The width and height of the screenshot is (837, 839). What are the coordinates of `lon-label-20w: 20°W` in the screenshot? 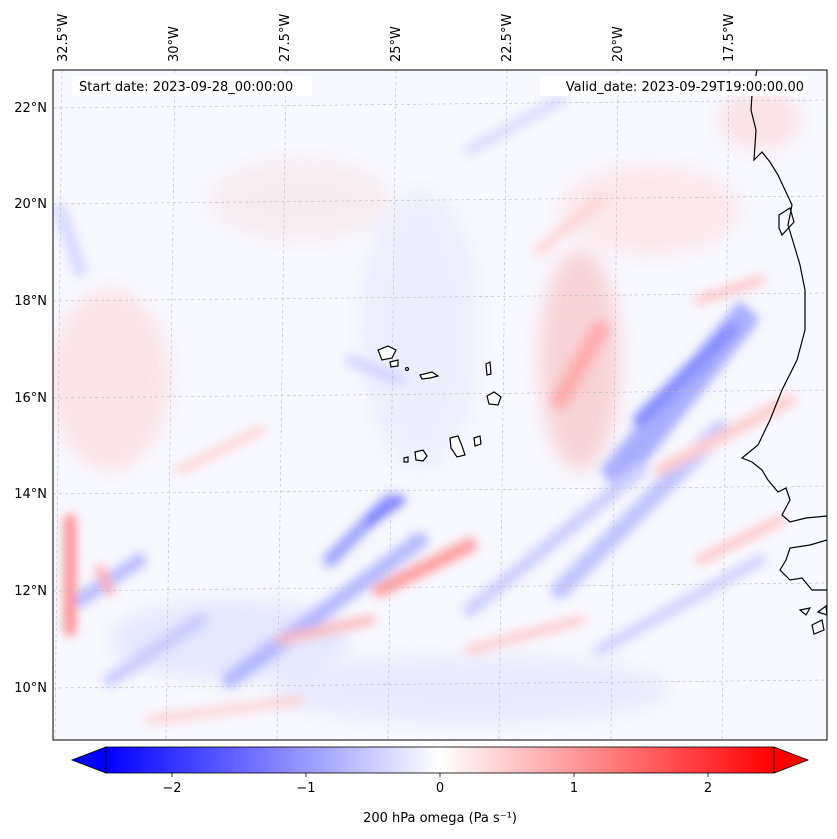 It's located at (618, 44).